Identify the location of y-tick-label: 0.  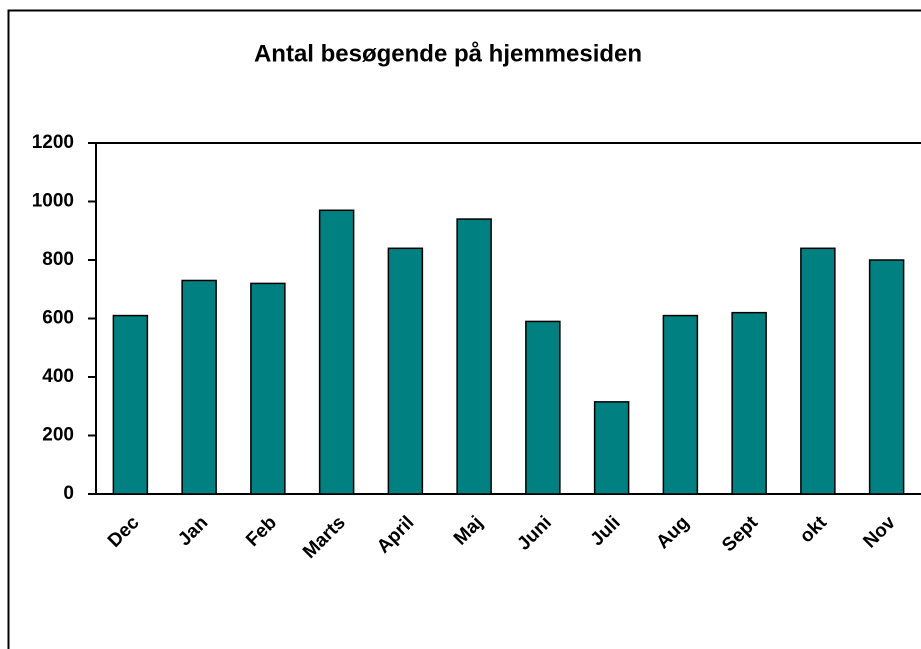
(68, 493).